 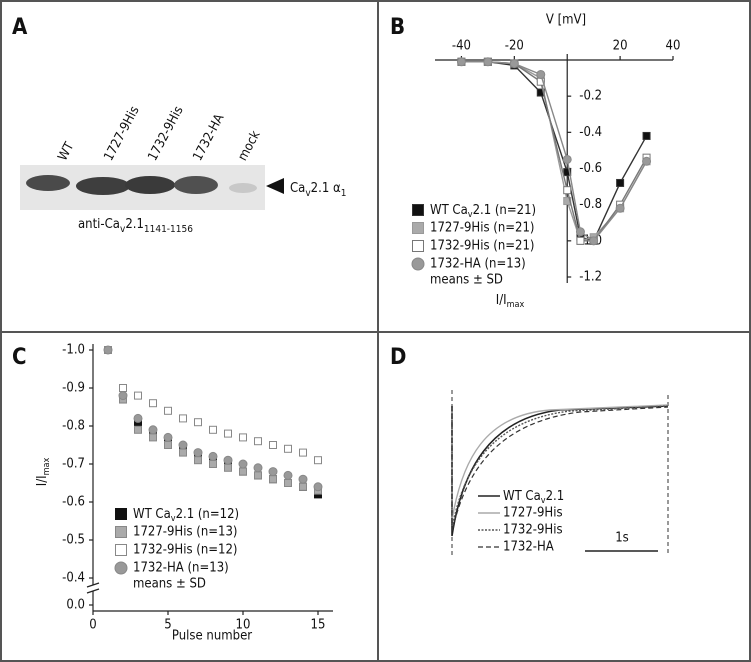 What do you see at coordinates (326, 188) in the screenshot?
I see `text-part: 2.1 α` at bounding box center [326, 188].